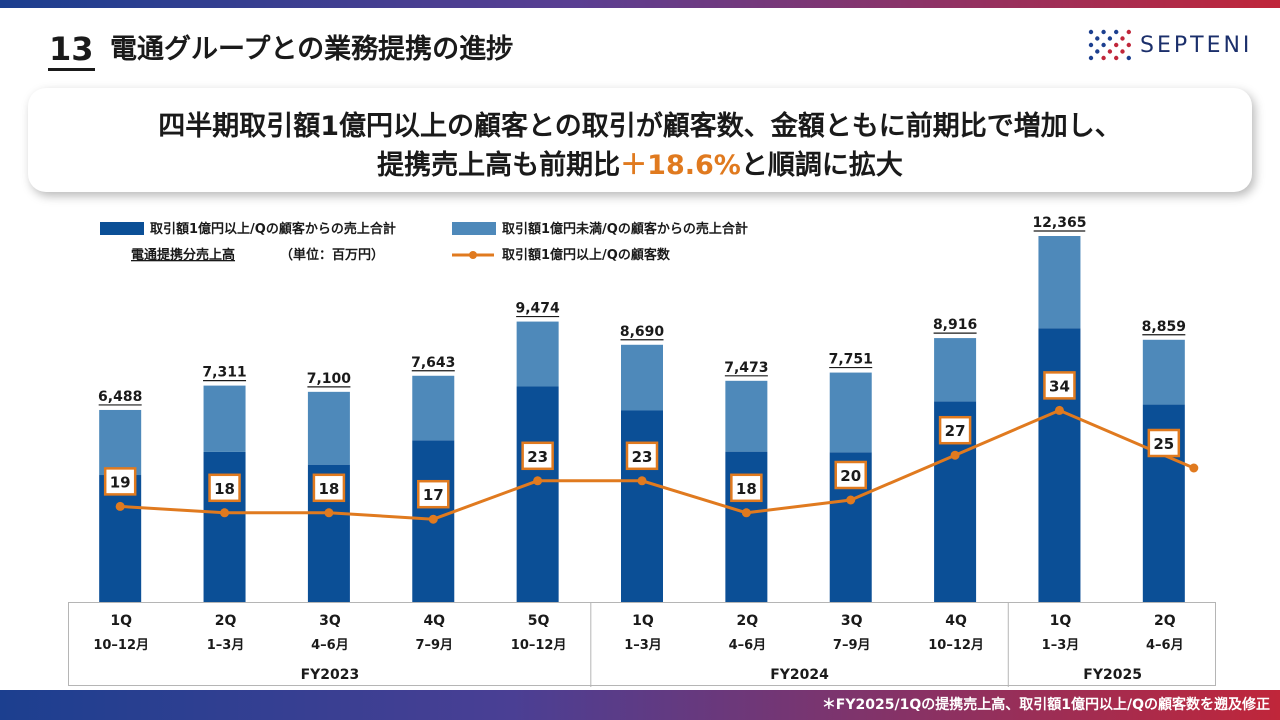  Describe the element at coordinates (586, 255) in the screenshot. I see `legend-label-line: 取引額1億円以上/Qの顧客数` at that location.